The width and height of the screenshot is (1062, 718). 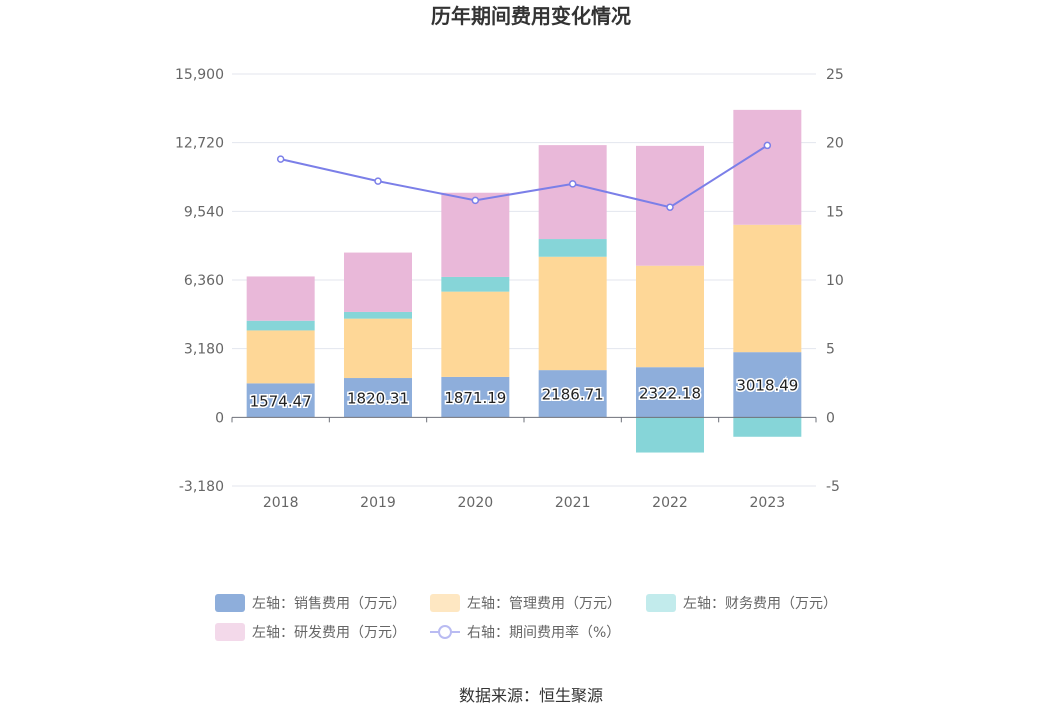 What do you see at coordinates (199, 75) in the screenshot?
I see `left-tick-label: 15,900` at bounding box center [199, 75].